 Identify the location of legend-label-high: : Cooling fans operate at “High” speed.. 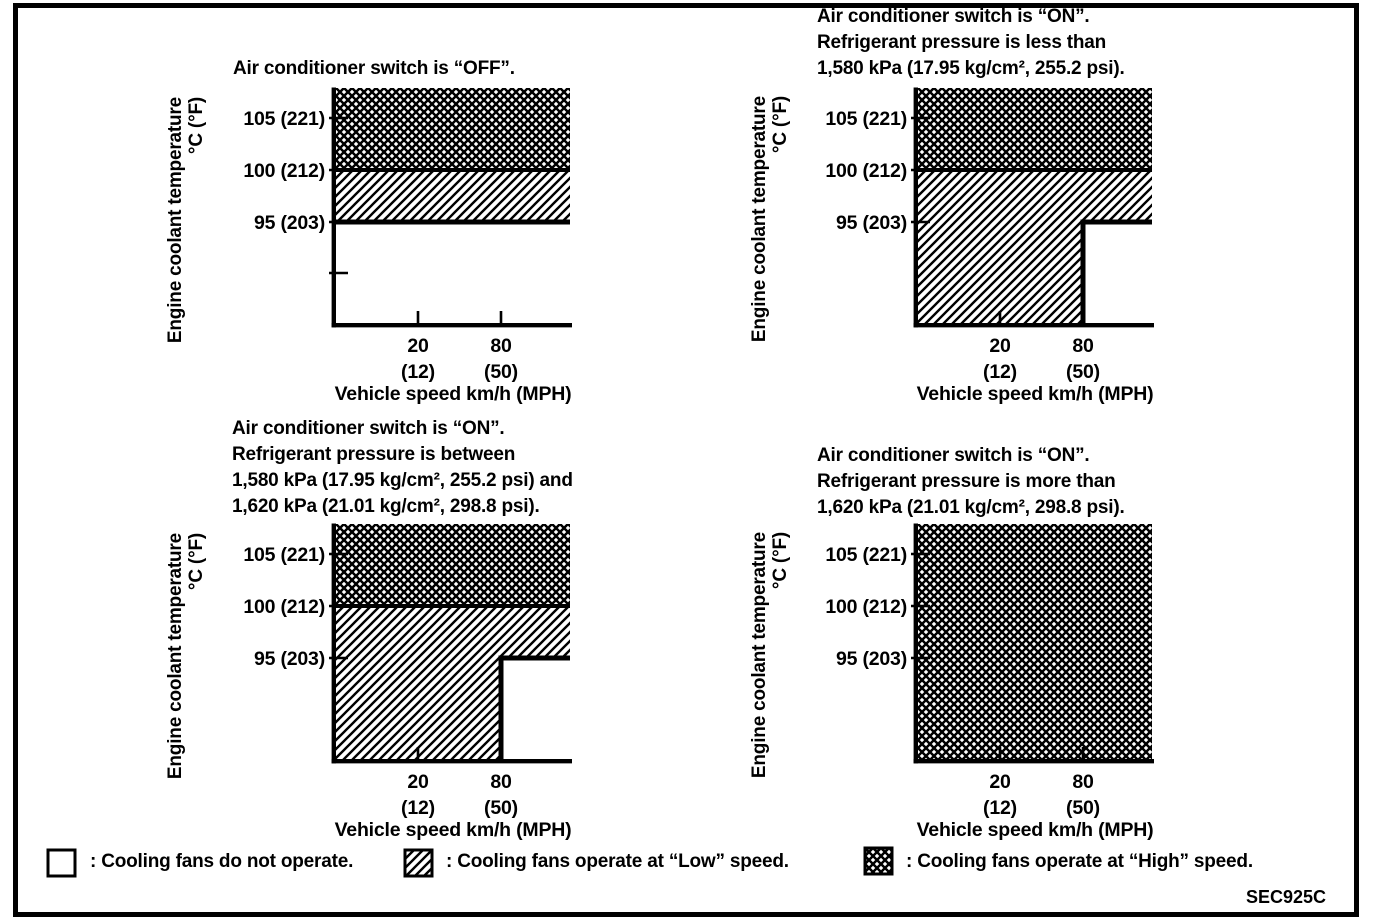
(1079, 861).